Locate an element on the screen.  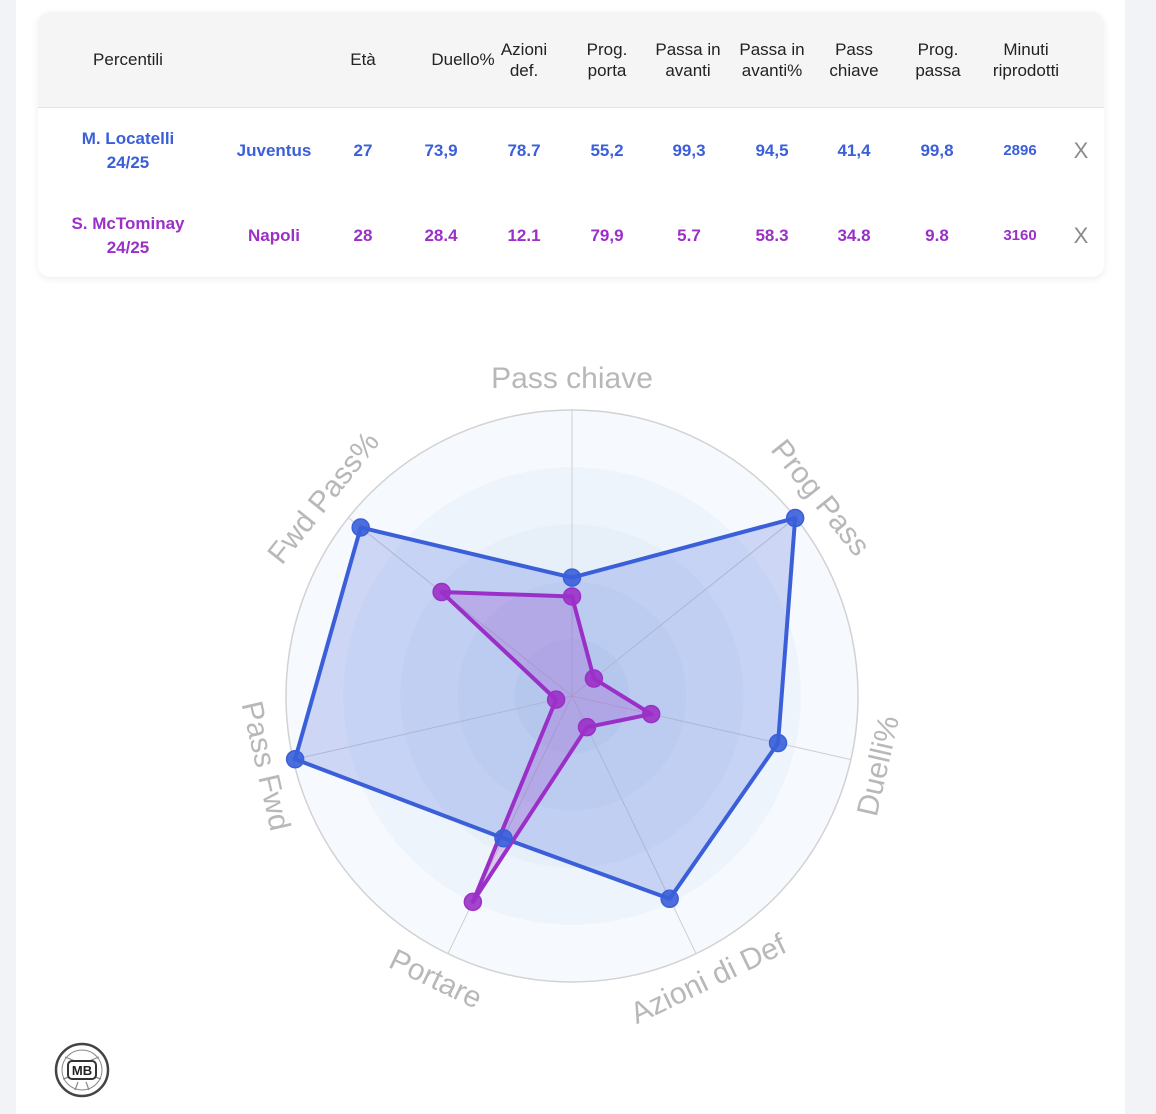
mb-logo: MB is located at coordinates (82, 1070).